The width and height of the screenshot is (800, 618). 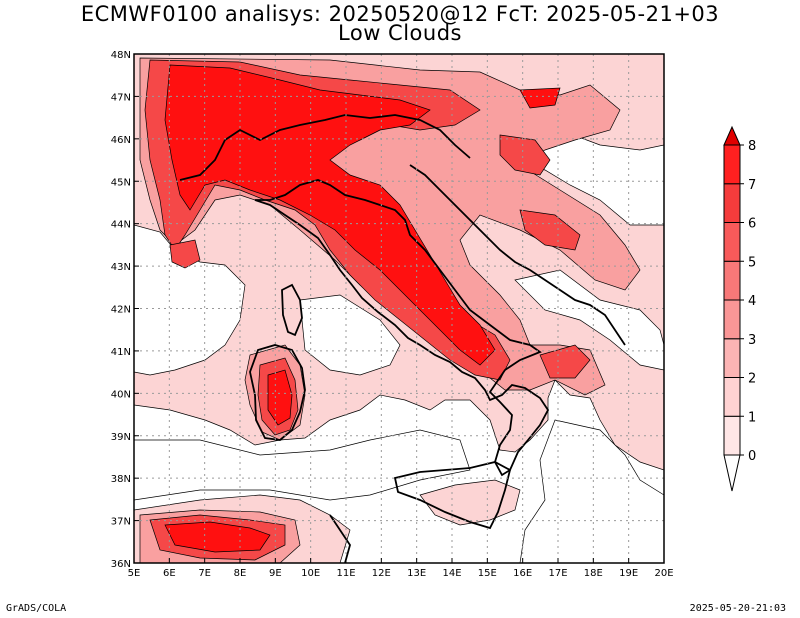 What do you see at coordinates (732, 473) in the screenshot?
I see `colorbar-extend-low` at bounding box center [732, 473].